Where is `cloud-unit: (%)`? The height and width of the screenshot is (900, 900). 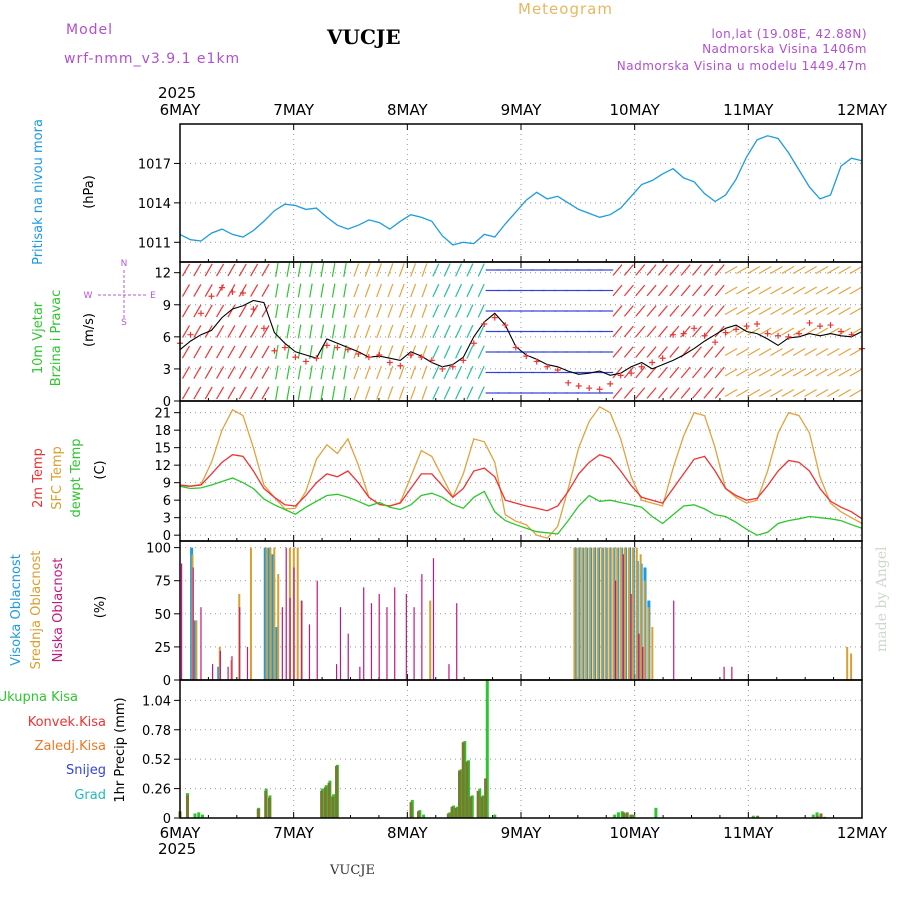
cloud-unit: (%) is located at coordinates (100, 607).